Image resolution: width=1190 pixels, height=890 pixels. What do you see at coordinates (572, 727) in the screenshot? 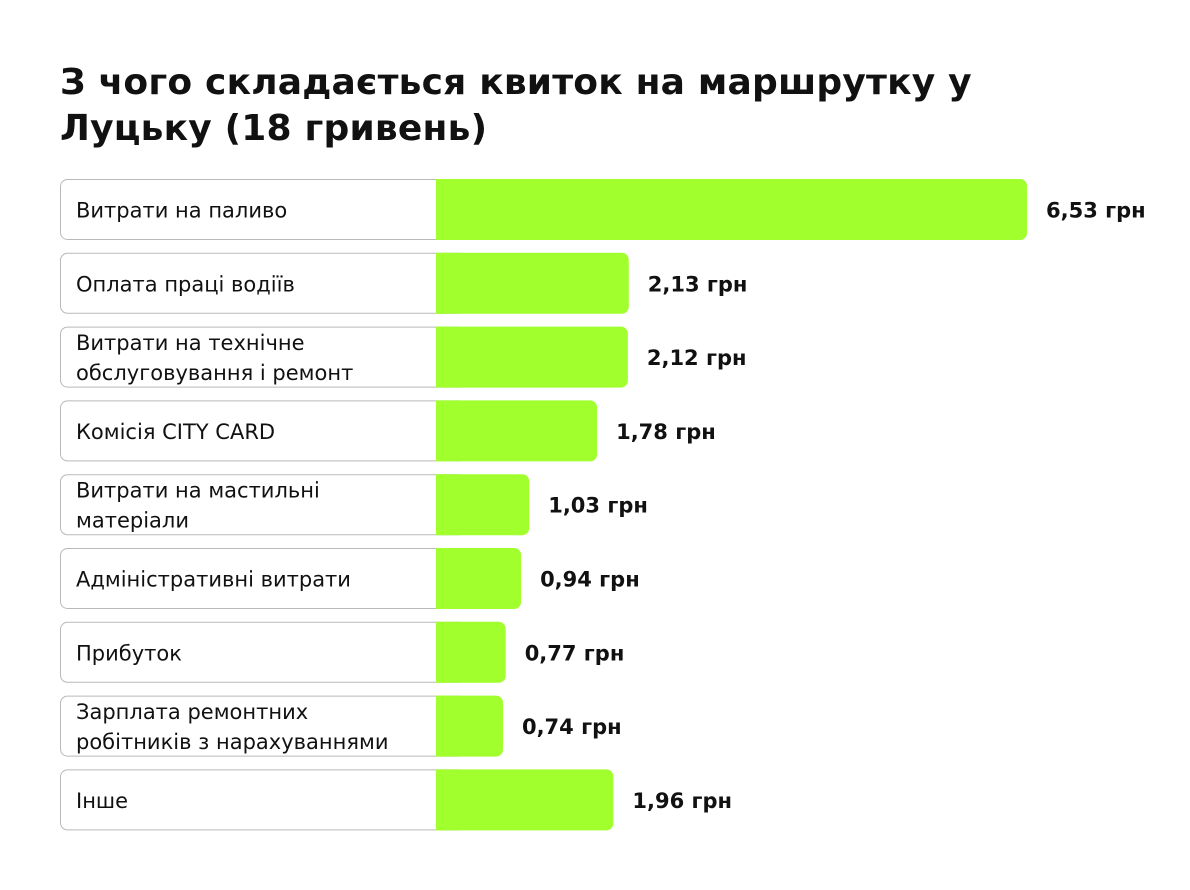
I see `value-label: 0,74 грн` at bounding box center [572, 727].